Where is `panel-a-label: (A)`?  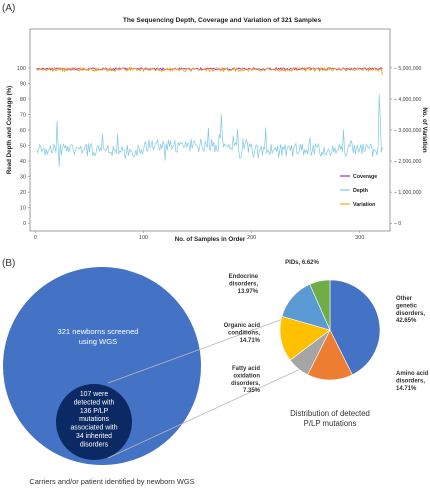 panel-a-label: (A) is located at coordinates (8, 8).